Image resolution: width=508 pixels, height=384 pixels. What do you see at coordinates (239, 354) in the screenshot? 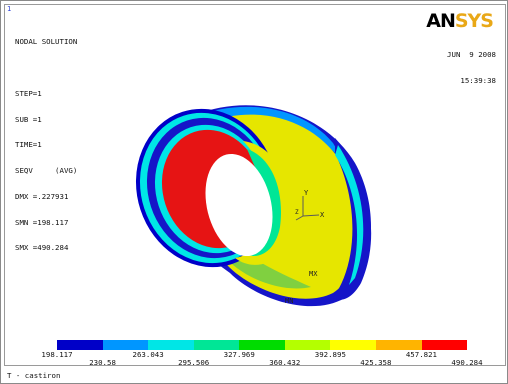
I see `legend-label: 327.969` at bounding box center [239, 354].